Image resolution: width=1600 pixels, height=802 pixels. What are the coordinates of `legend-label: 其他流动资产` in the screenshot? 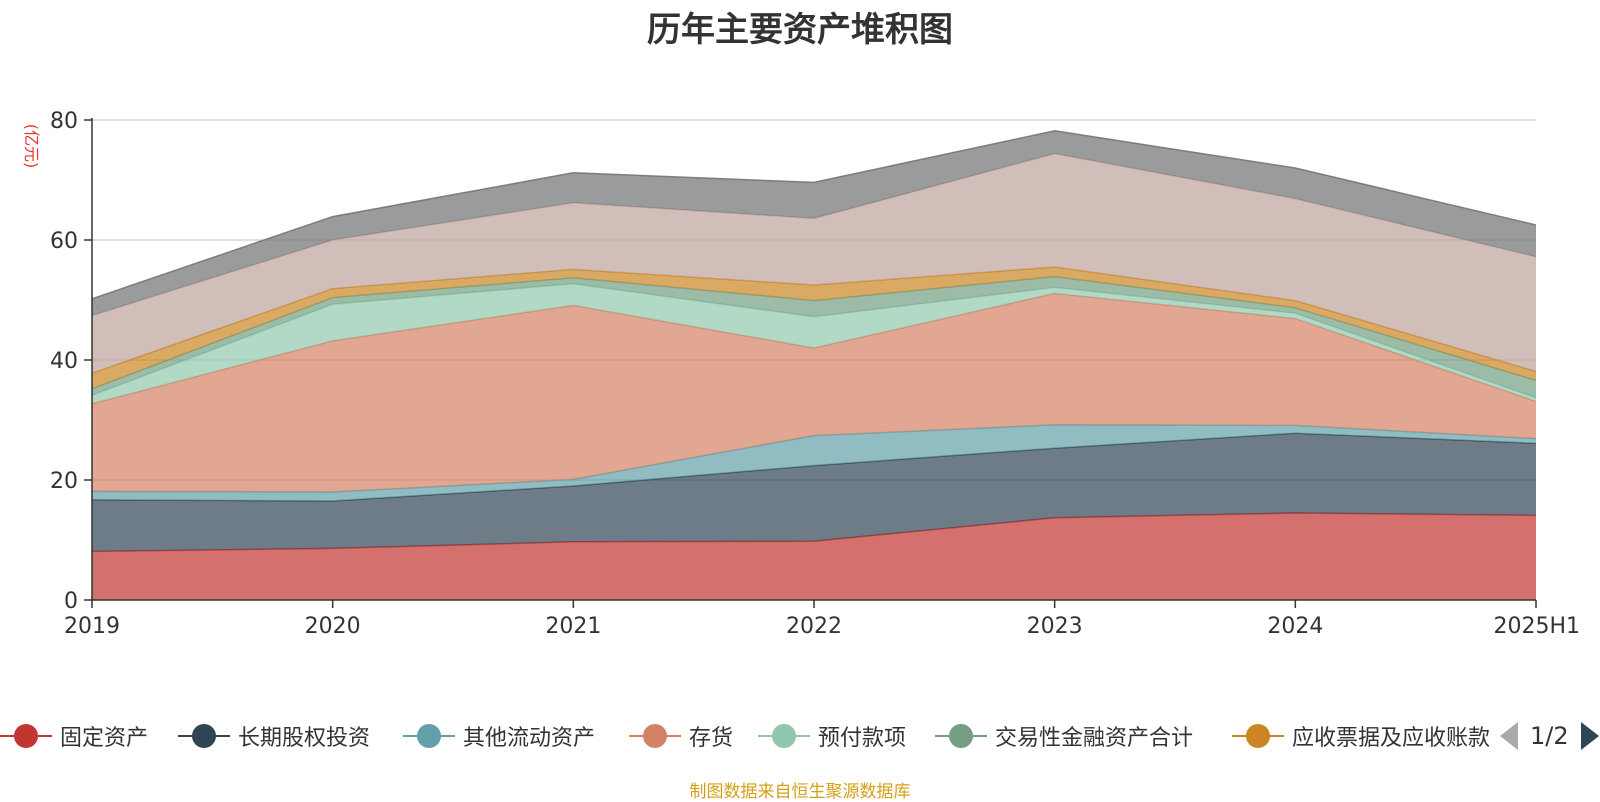 It's located at (529, 738).